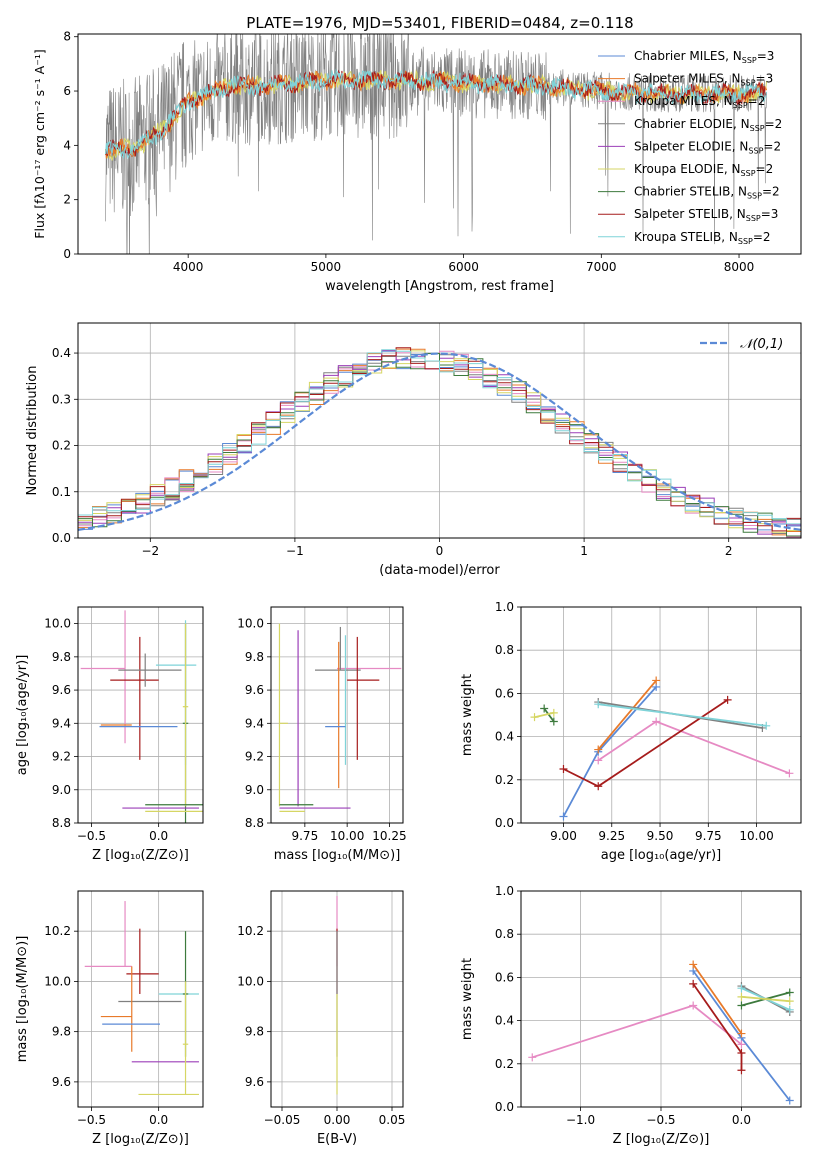 This screenshot has height=1170, width=819. I want to click on model-spectrum-kroupa_elodie, so click(436, 115).